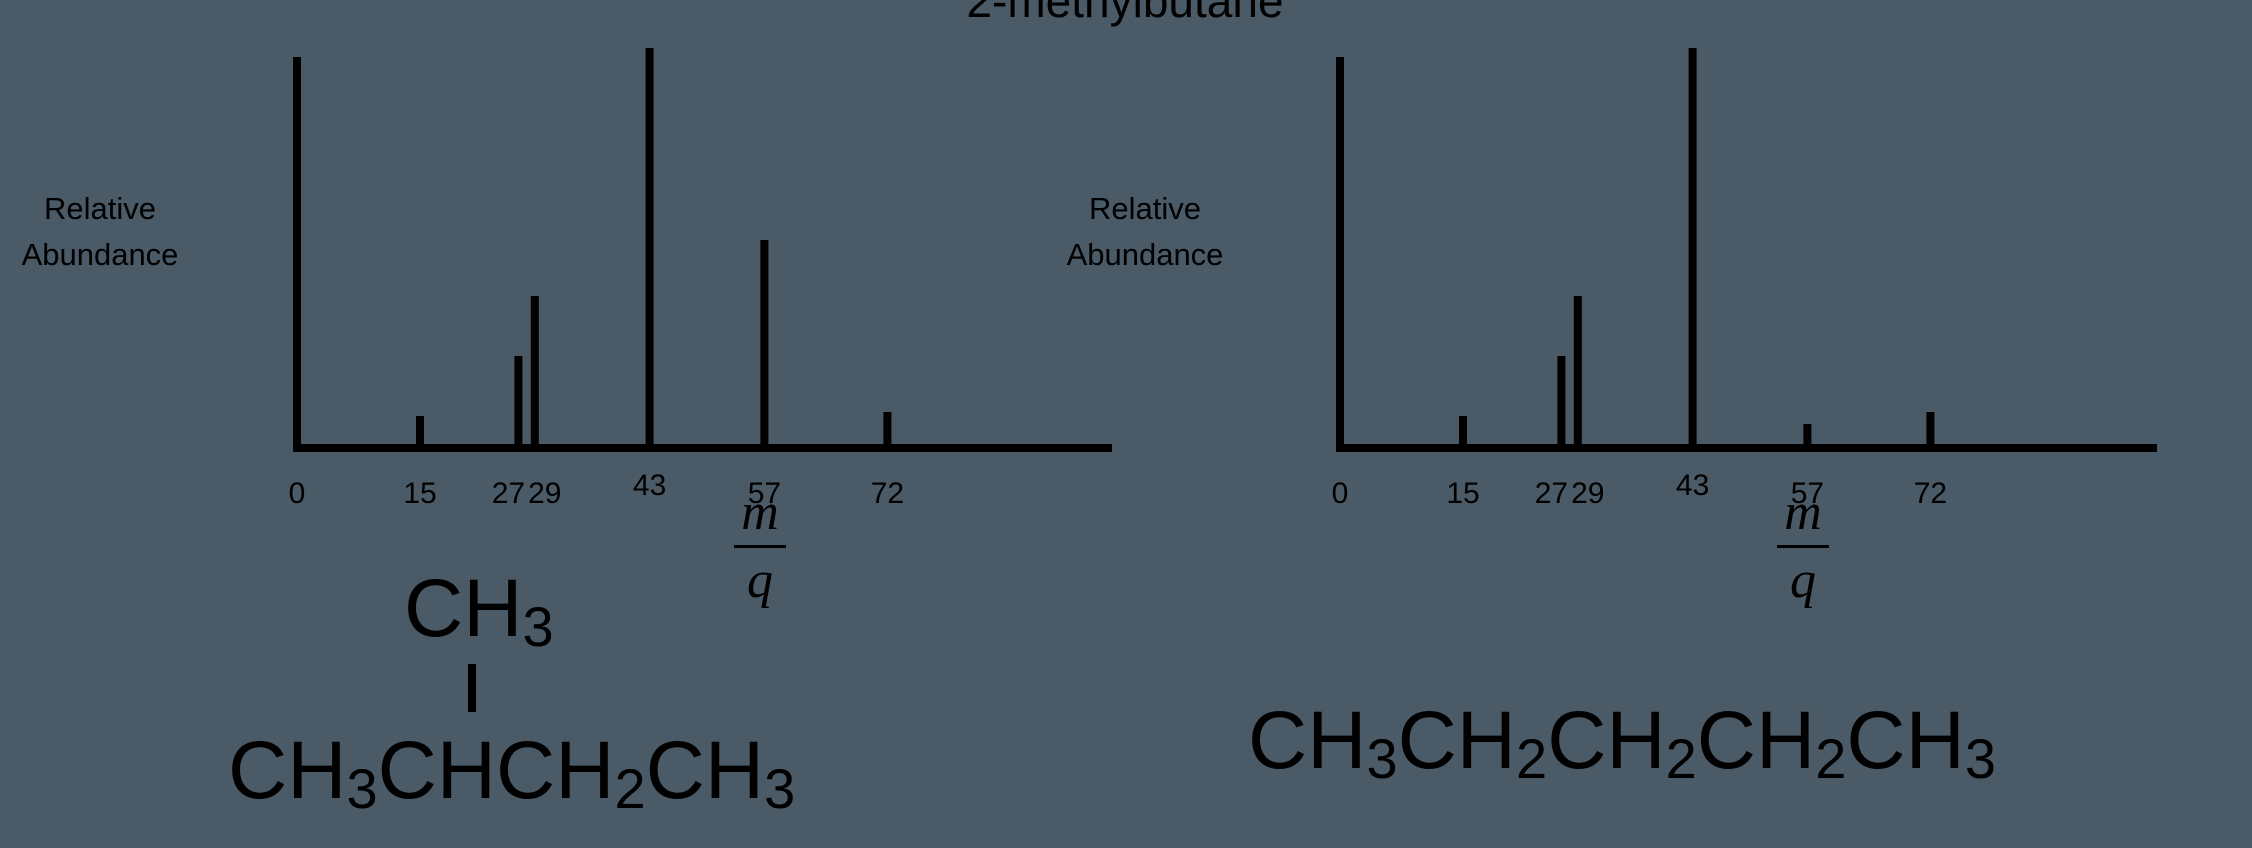  I want to click on x-axis-label-left: m q, so click(760, 547).